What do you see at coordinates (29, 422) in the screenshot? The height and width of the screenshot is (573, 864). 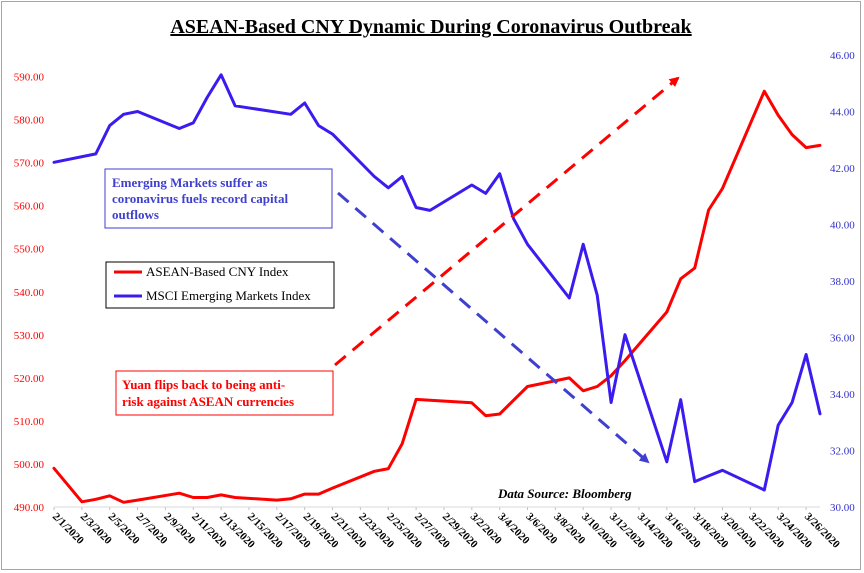 I see `left-tick-label: 510.00` at bounding box center [29, 422].